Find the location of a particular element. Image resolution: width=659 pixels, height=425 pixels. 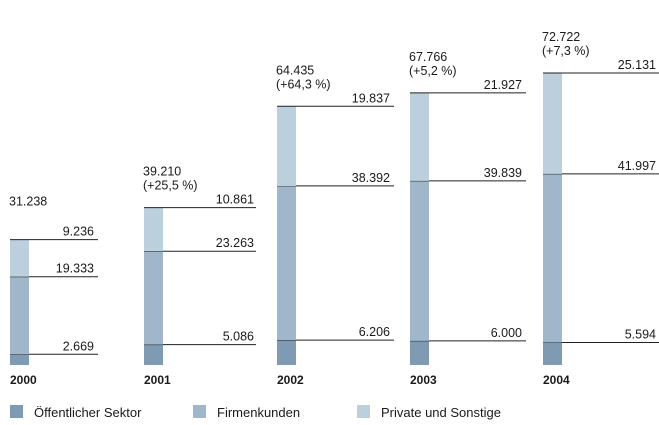

total-label: 64.435 is located at coordinates (295, 70).